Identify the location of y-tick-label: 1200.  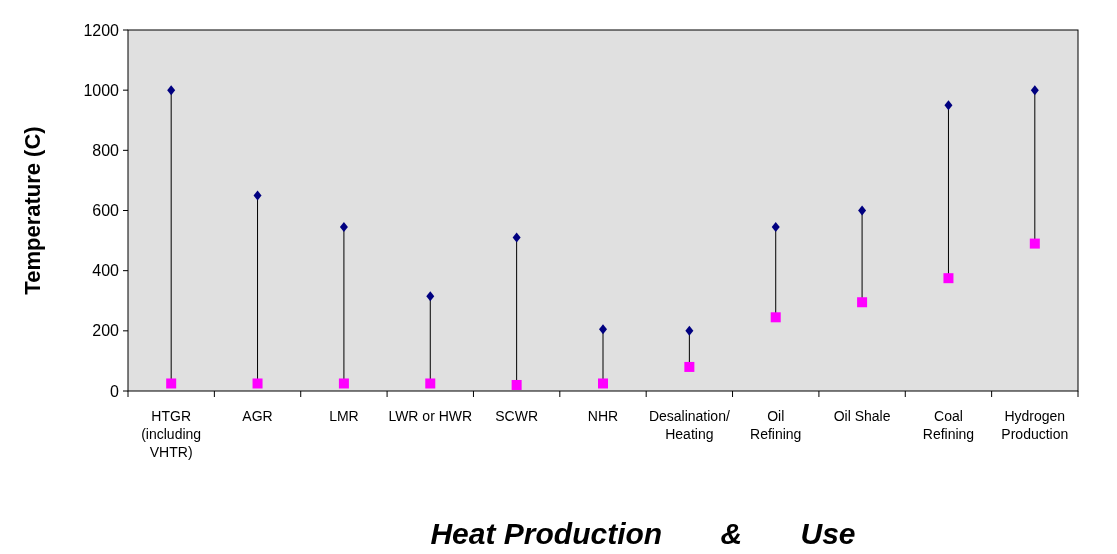
(101, 30).